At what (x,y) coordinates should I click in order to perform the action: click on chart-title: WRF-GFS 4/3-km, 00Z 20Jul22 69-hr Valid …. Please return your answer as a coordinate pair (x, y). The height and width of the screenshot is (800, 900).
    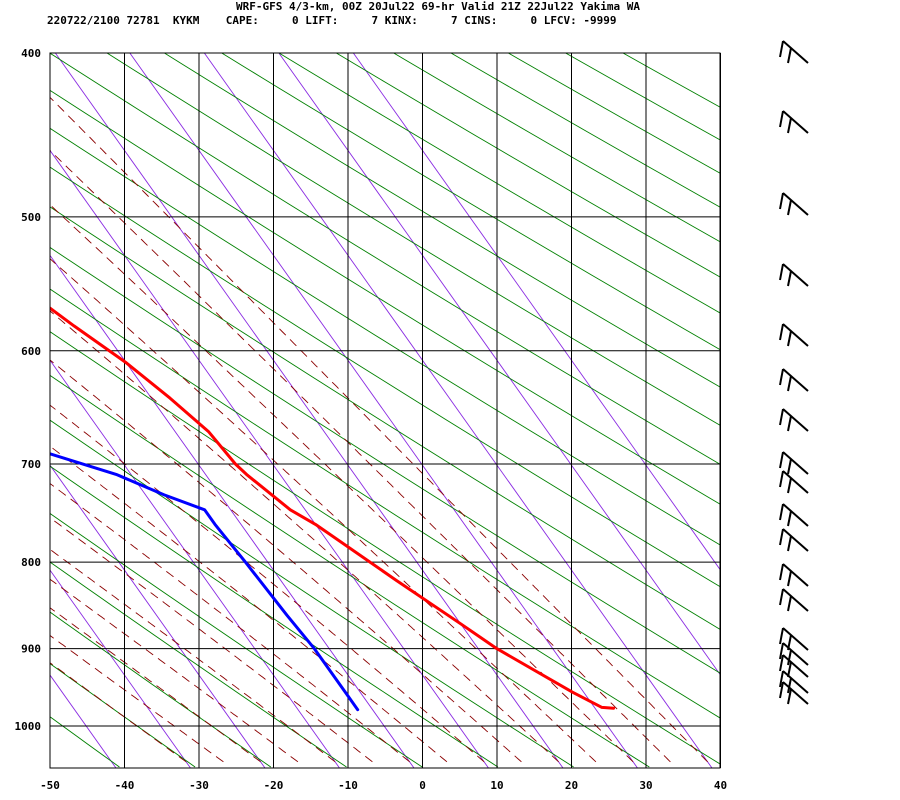
    Looking at the image, I should click on (438, 6).